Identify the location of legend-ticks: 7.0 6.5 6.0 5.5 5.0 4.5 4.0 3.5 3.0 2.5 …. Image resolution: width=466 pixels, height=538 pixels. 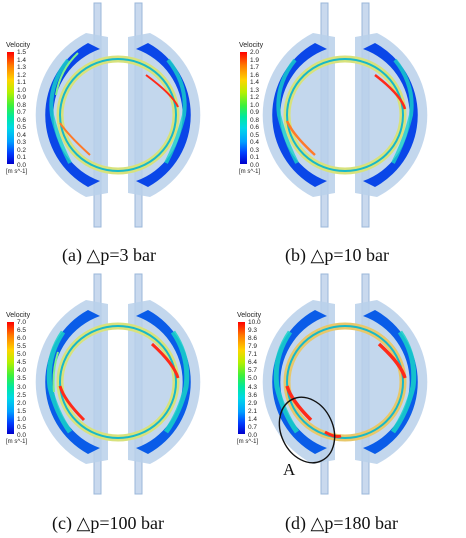
(30, 379).